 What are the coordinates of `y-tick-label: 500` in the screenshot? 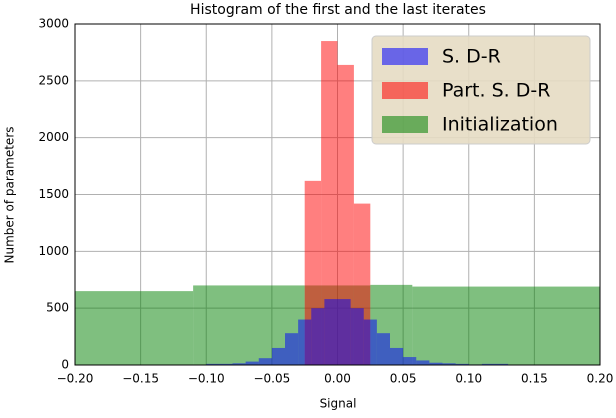 It's located at (57, 308).